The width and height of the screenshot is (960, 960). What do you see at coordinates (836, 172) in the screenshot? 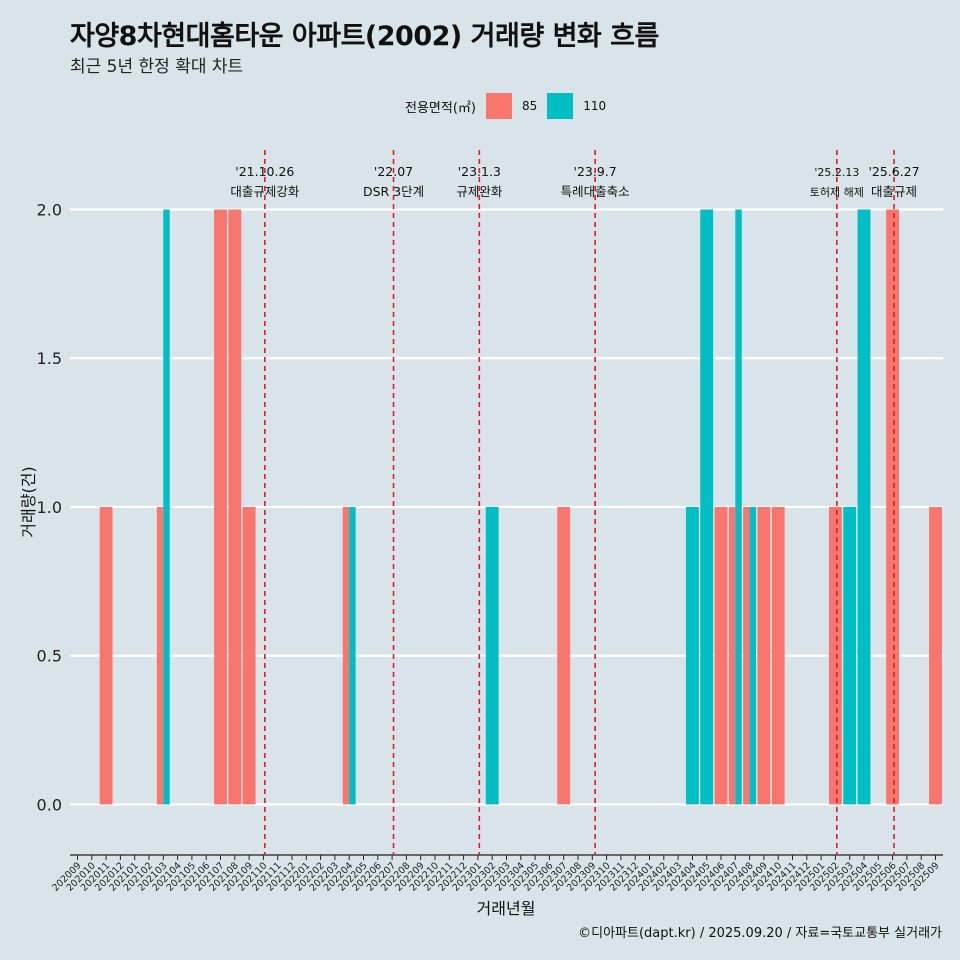
I see `event-date-label: '25.2.13` at bounding box center [836, 172].